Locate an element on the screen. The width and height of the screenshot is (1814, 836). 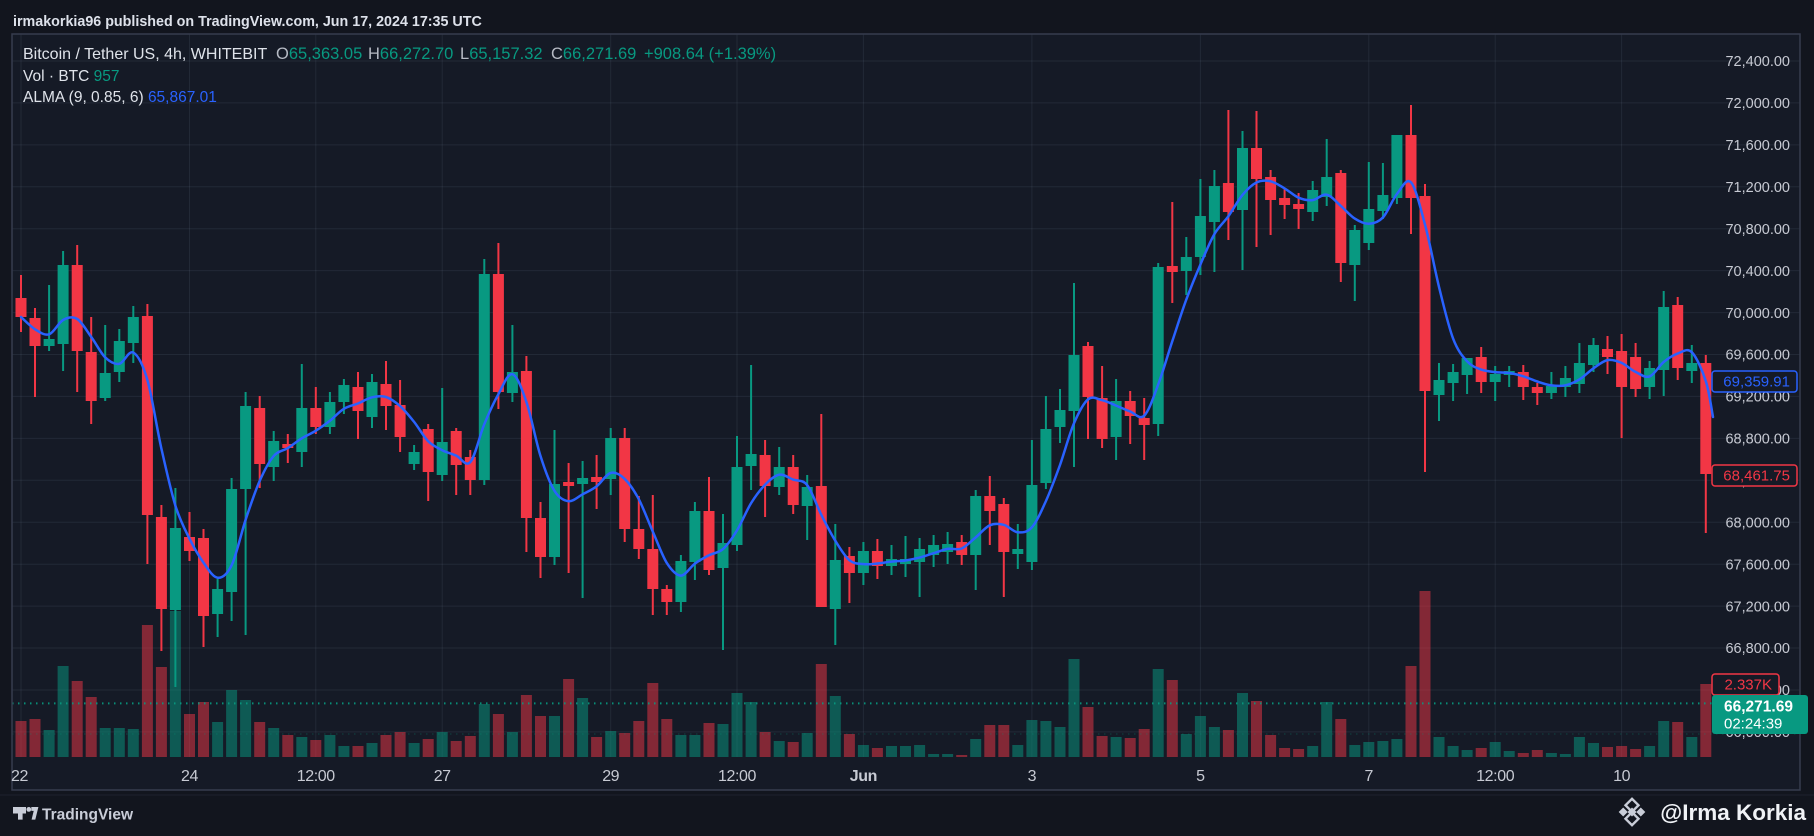
svg-text: 69,200.00 is located at coordinates (1757, 398).